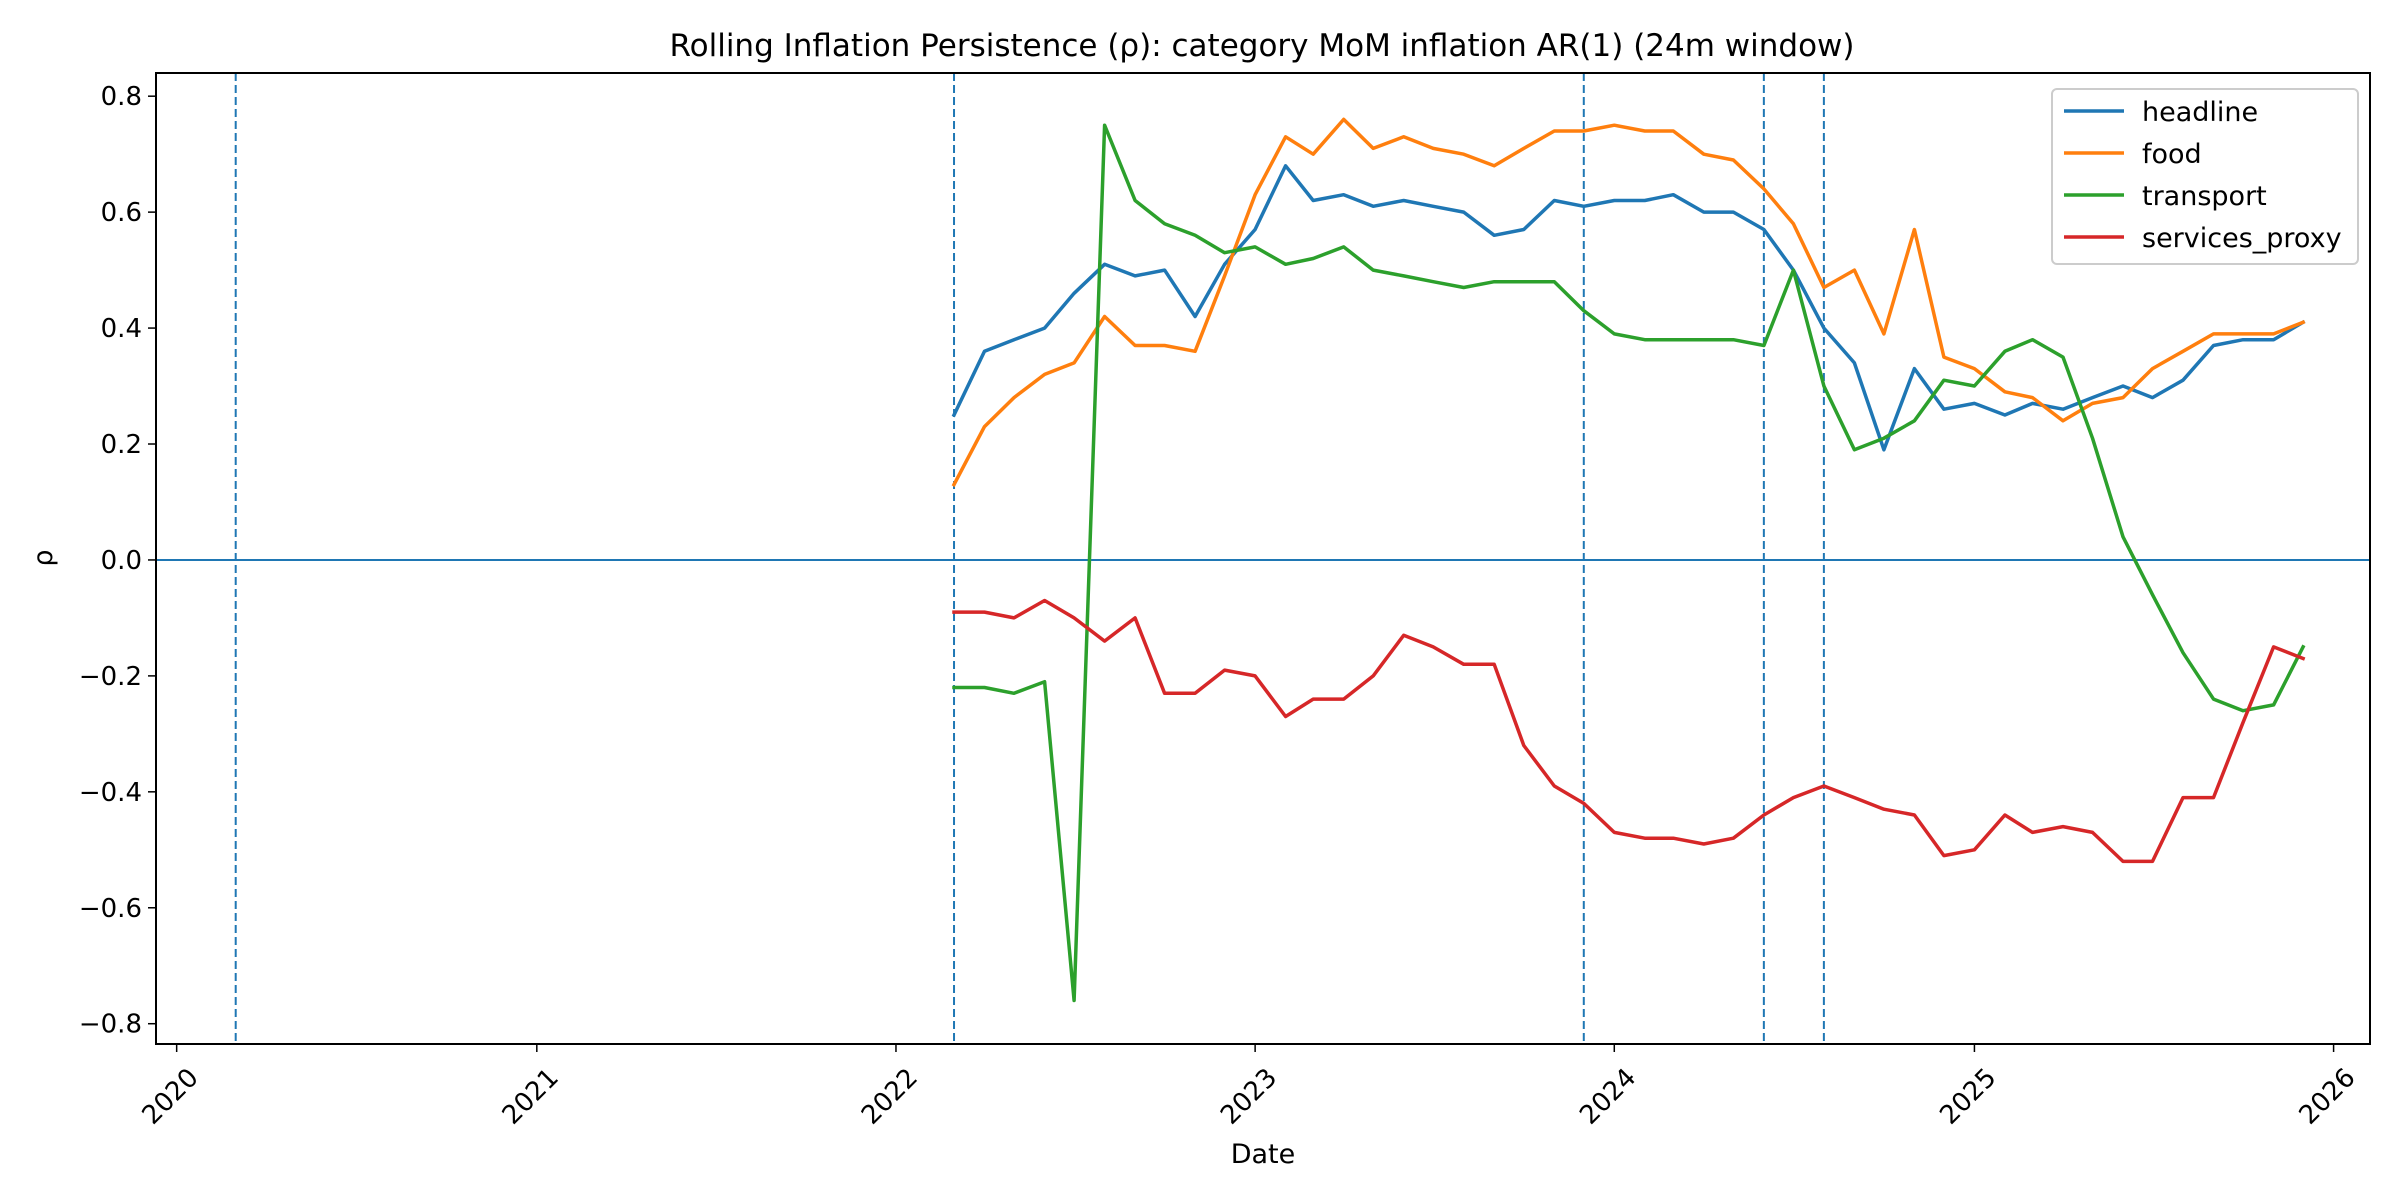 Image resolution: width=2400 pixels, height=1200 pixels. Describe the element at coordinates (1628, 308) in the screenshot. I see `series-line-headline` at that location.